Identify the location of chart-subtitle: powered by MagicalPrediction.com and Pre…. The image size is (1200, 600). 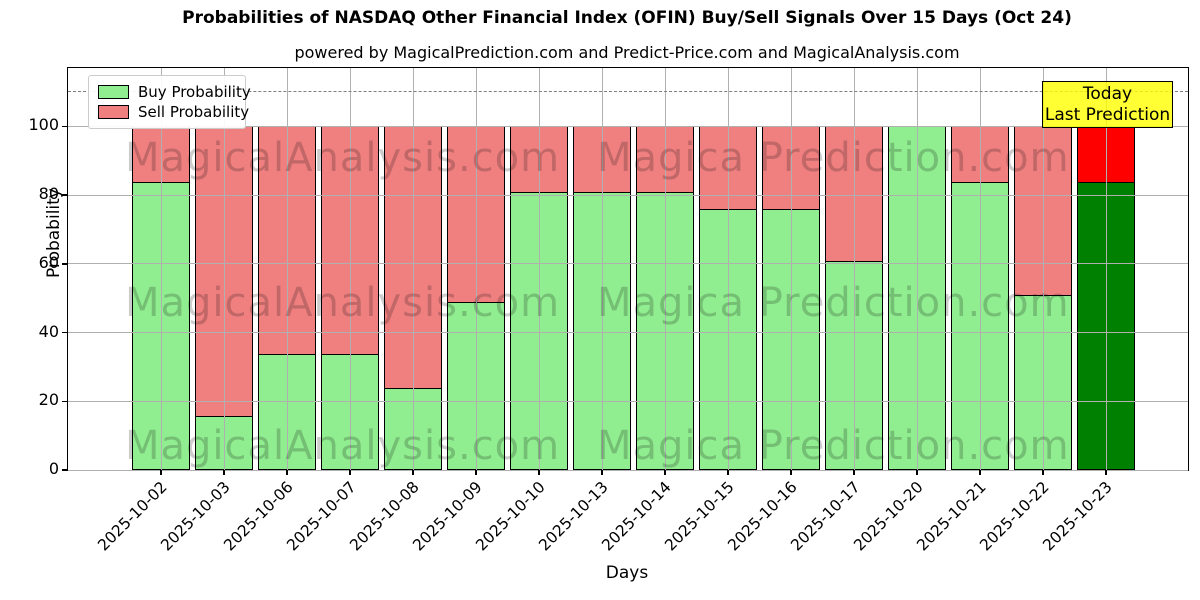
(627, 52).